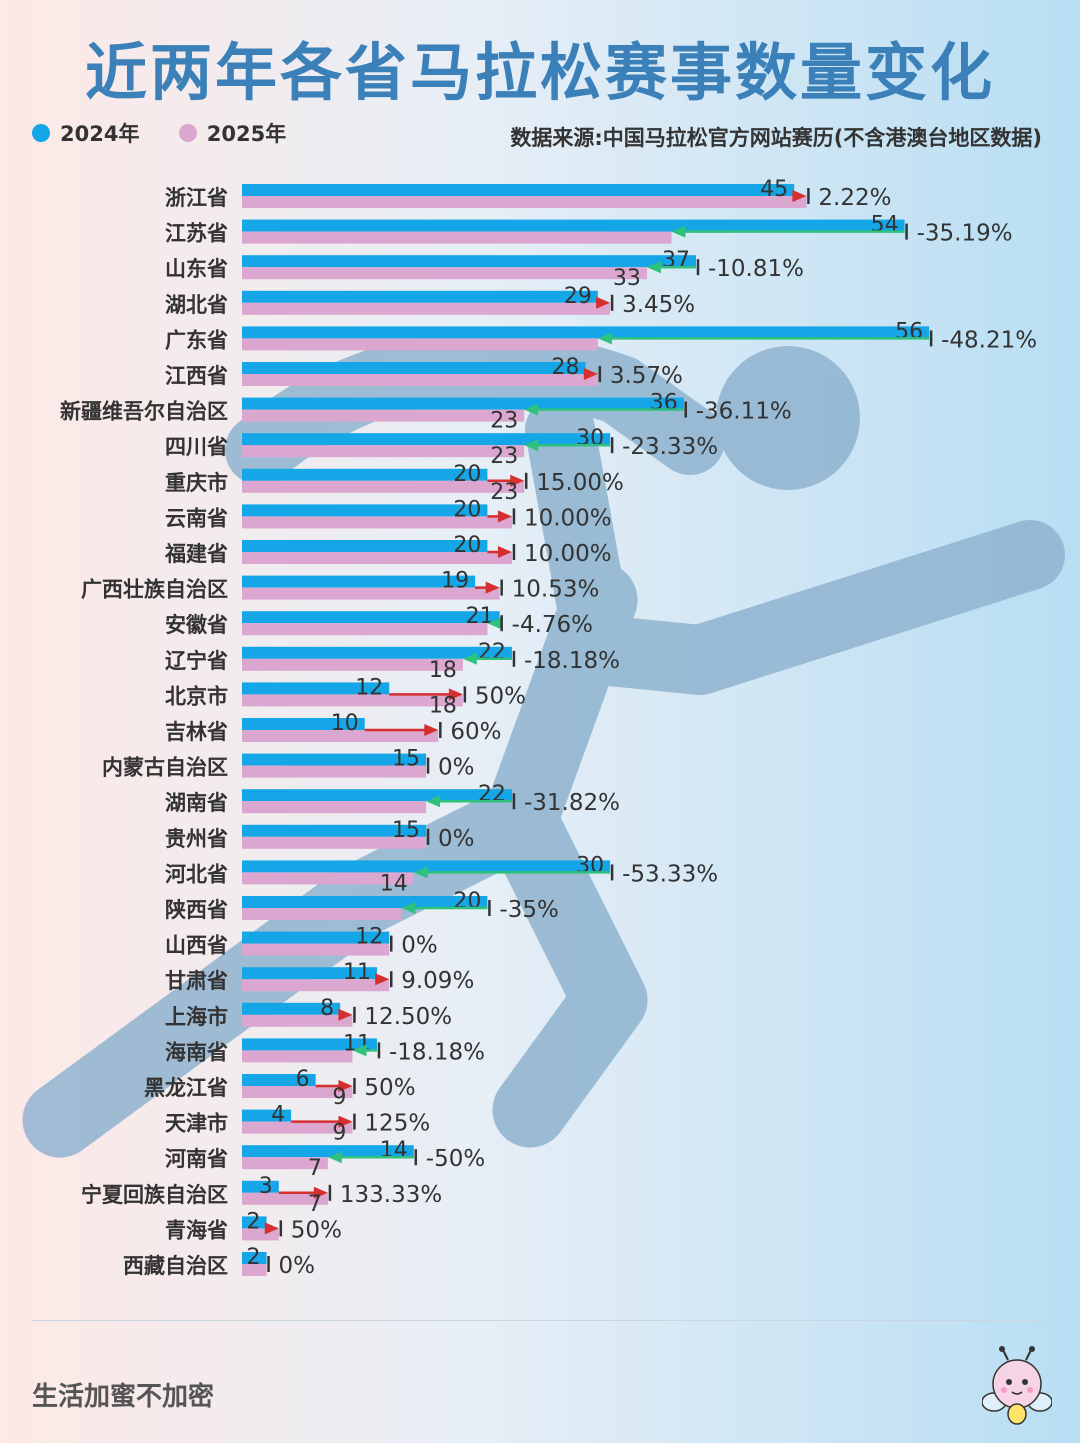  I want to click on change-percent-label: -35%, so click(528, 910).